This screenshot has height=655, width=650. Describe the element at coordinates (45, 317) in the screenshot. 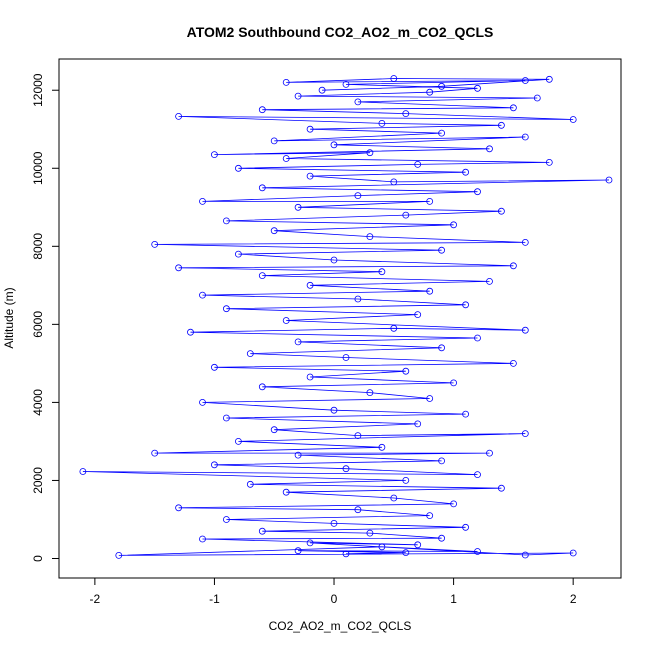

I see `y-axis: 0 2000 4000 6000 8000 10000 12000` at that location.